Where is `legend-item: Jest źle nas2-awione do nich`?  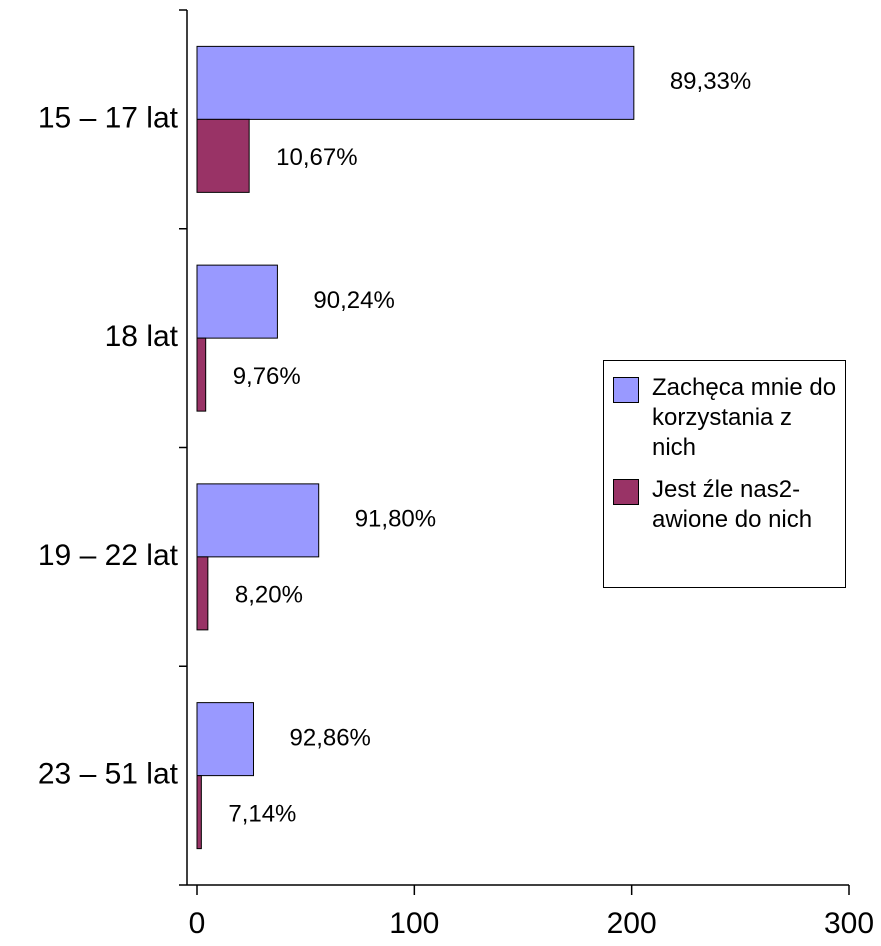
legend-item: Jest źle nas2-awione do nich is located at coordinates (723, 505).